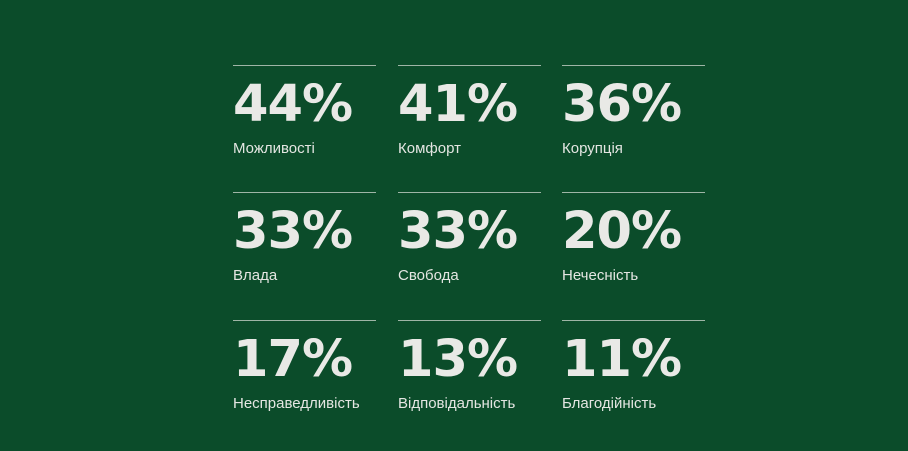 The width and height of the screenshot is (908, 451). I want to click on stat-label: Несправедливість, so click(296, 403).